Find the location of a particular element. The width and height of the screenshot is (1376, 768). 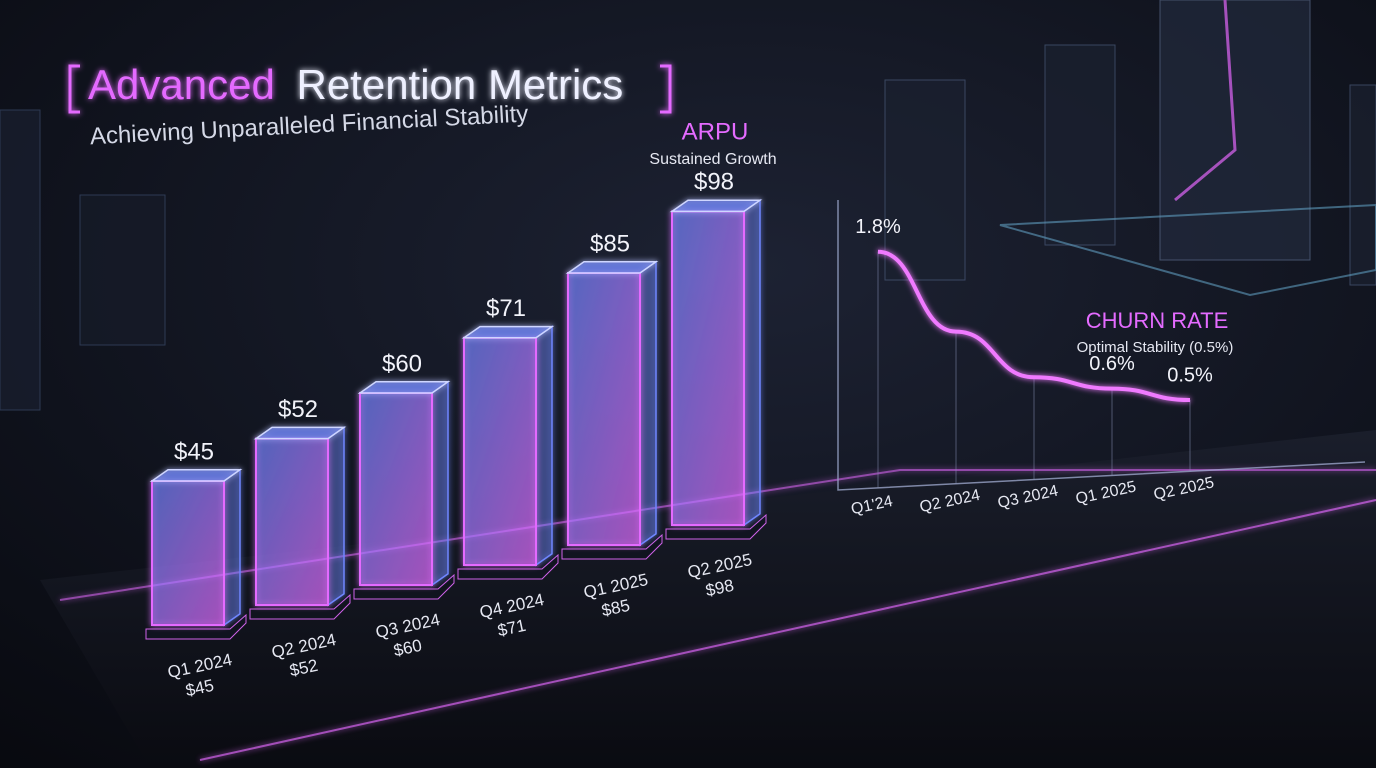

line is located at coordinates (1034, 325).